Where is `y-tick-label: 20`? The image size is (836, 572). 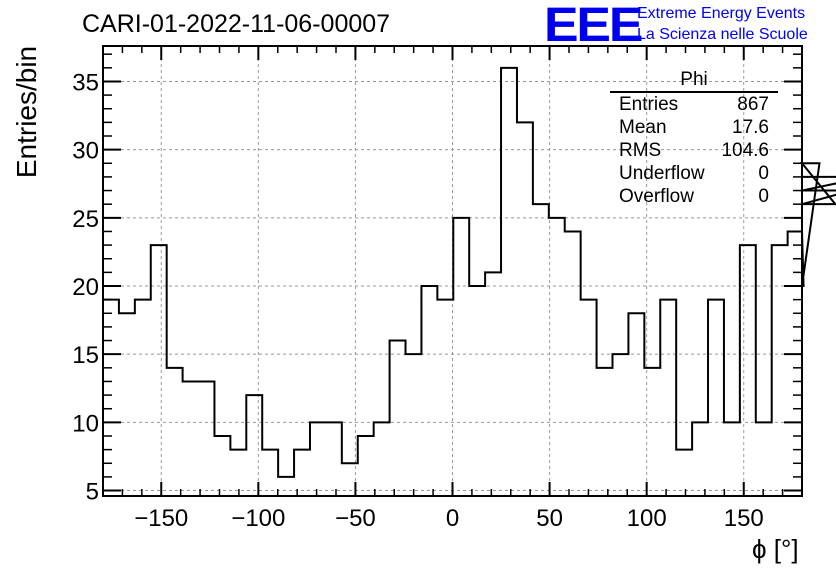 y-tick-label: 20 is located at coordinates (85, 287).